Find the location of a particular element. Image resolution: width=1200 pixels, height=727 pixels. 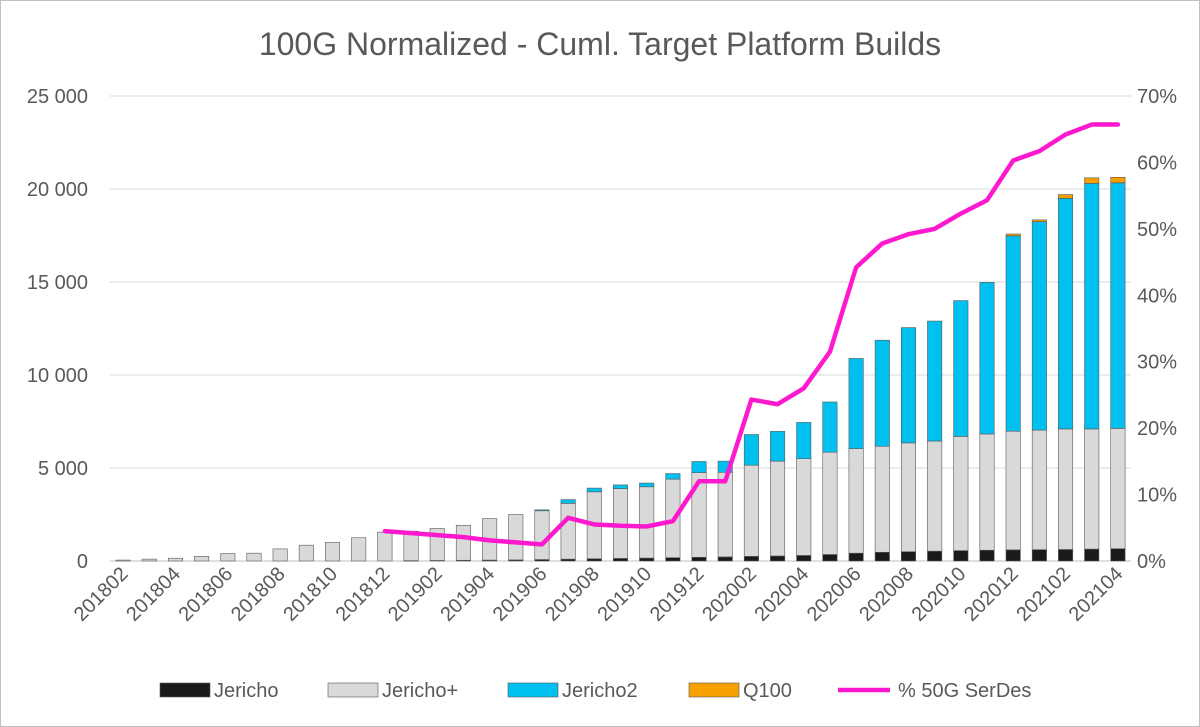

x-tick-label: 201804 is located at coordinates (153, 594).